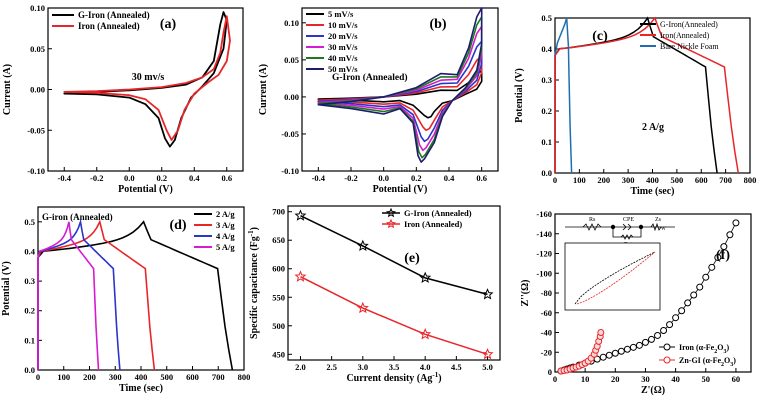 This screenshot has height=407, width=760. Describe the element at coordinates (677, 180) in the screenshot. I see `x-tick-label: 500` at that location.